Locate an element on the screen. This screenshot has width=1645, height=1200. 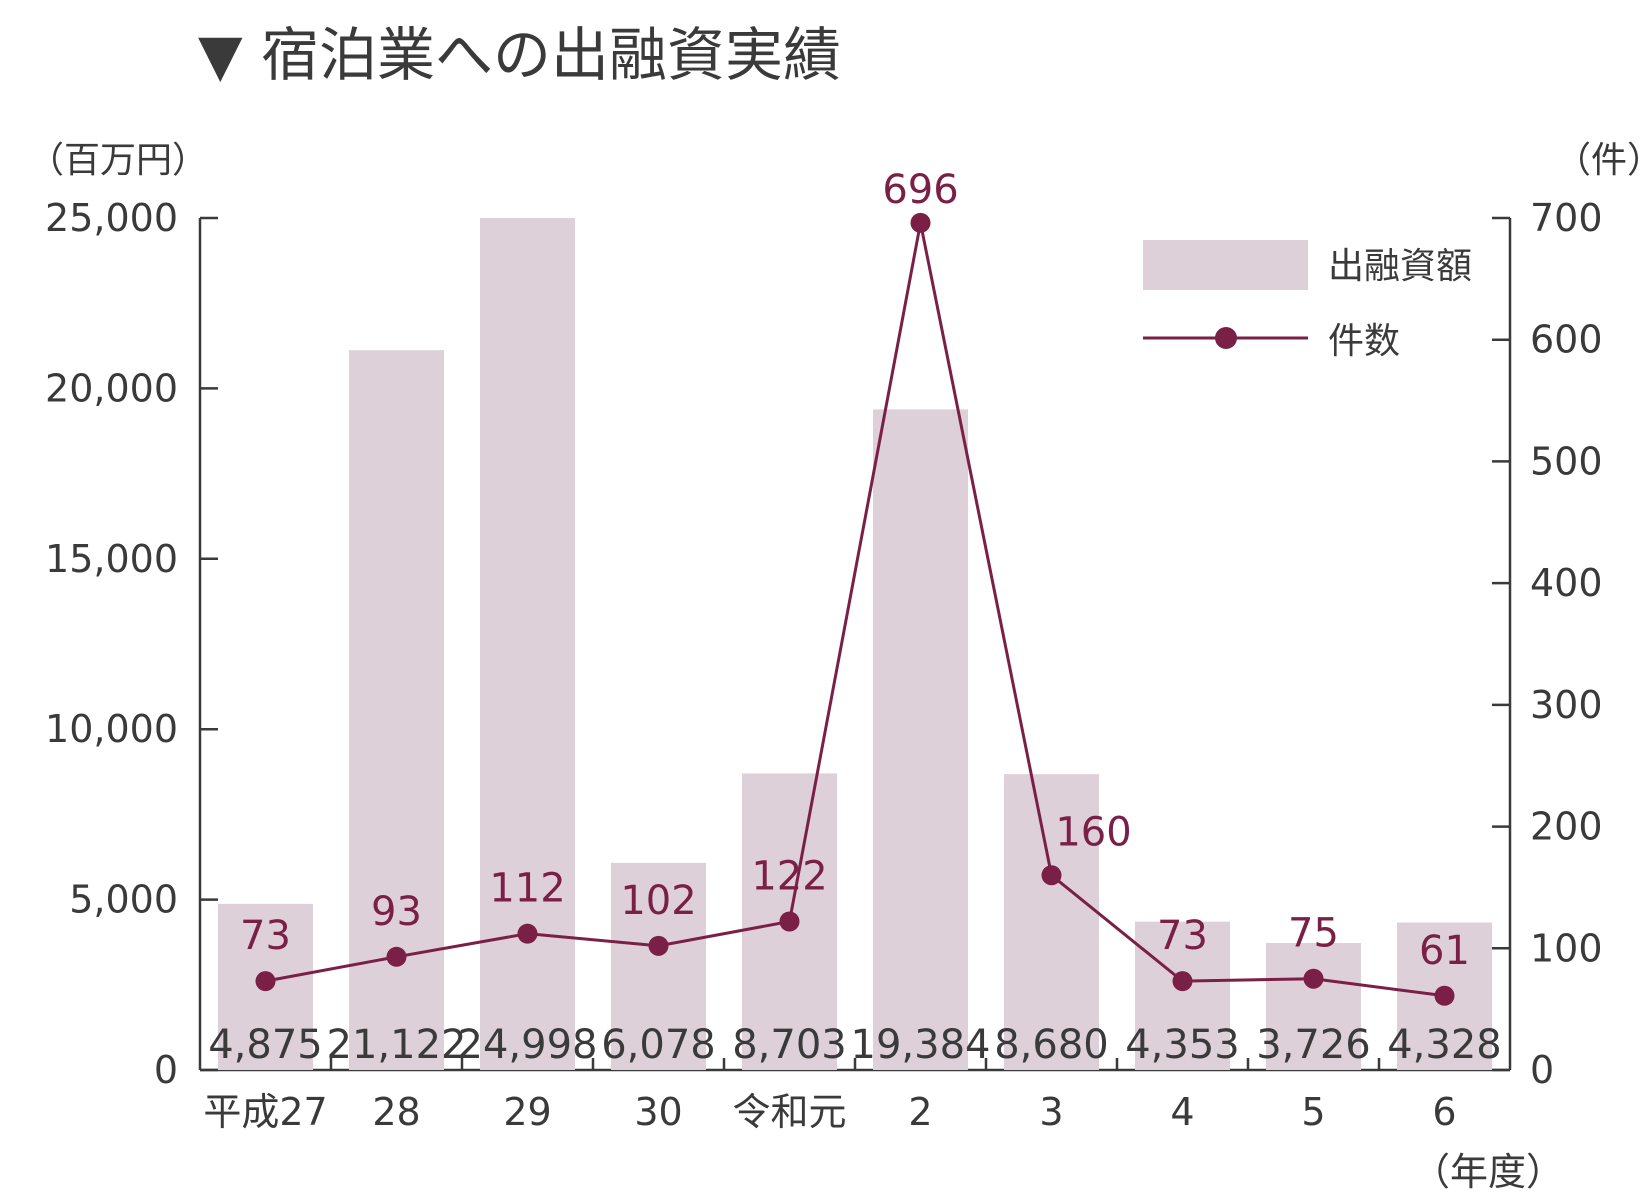
legend-bar-swatch is located at coordinates (1225, 265).